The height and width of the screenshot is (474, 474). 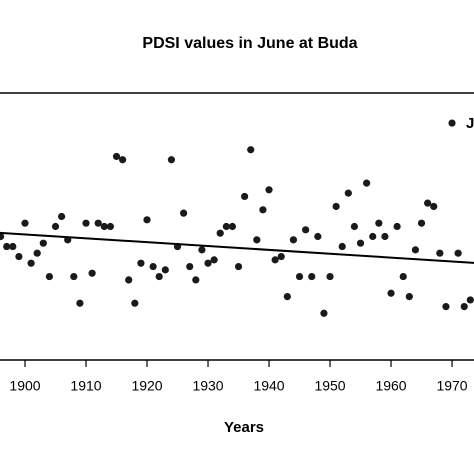 I want to click on chart-title: PDSI values in June at Buda, so click(x=249, y=43).